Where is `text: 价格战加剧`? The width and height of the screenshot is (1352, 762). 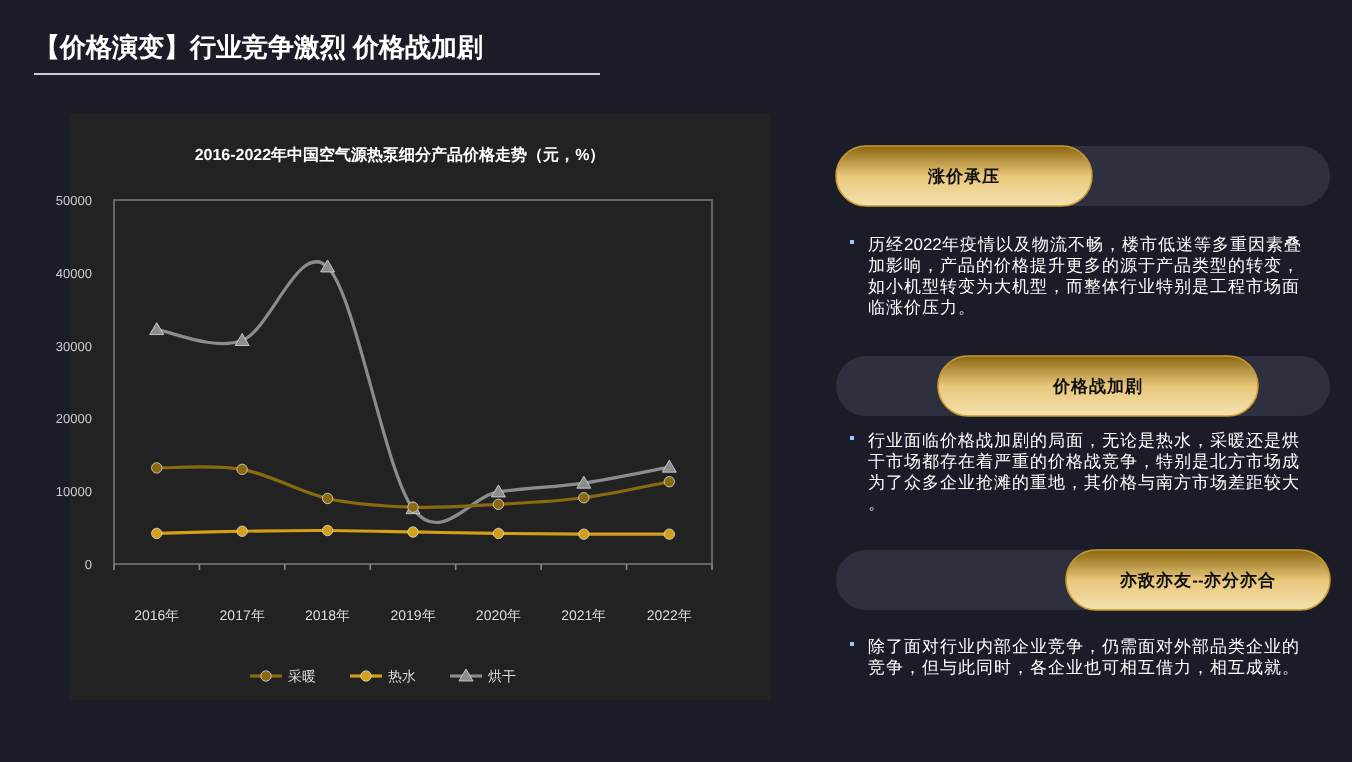
text: 价格战加剧 is located at coordinates (1097, 386).